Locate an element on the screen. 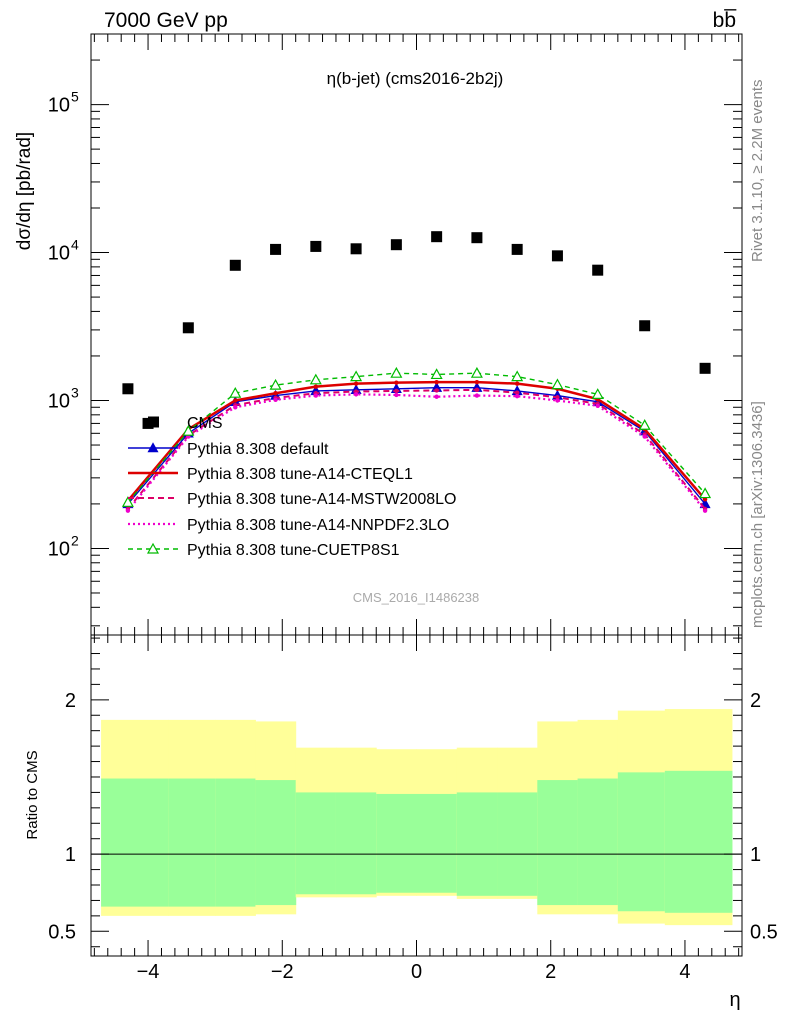 This screenshot has width=786, height=1024. legend-label-cuetp8s1: Pythia 8.308 tune-CUETP8S1 is located at coordinates (293, 550).